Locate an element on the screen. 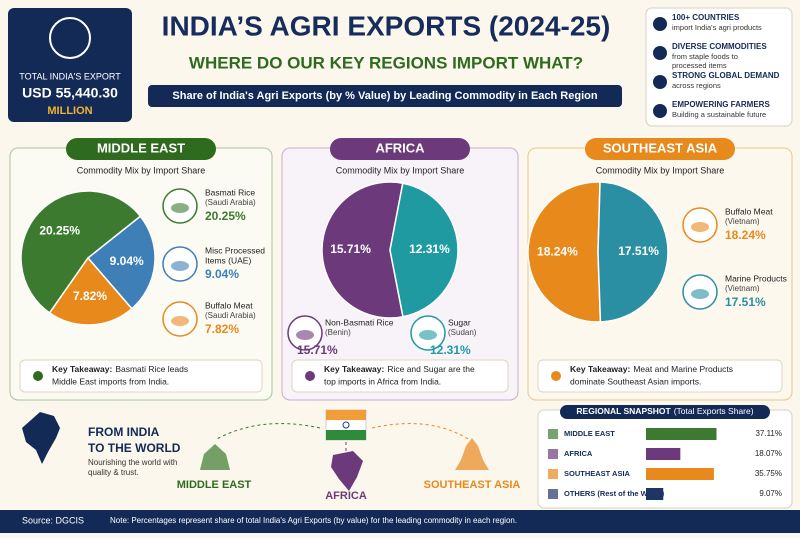 The image size is (800, 538). takeaway-text: dominate Southeast Asian imports. is located at coordinates (635, 381).